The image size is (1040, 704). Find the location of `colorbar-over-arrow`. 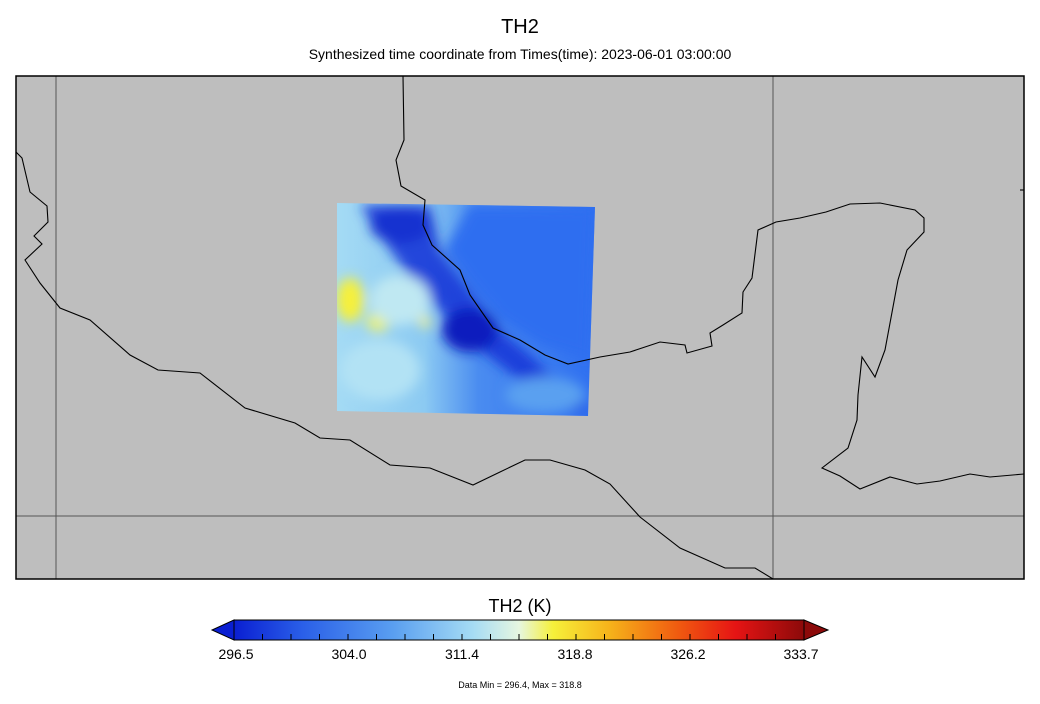

colorbar-over-arrow is located at coordinates (816, 630).